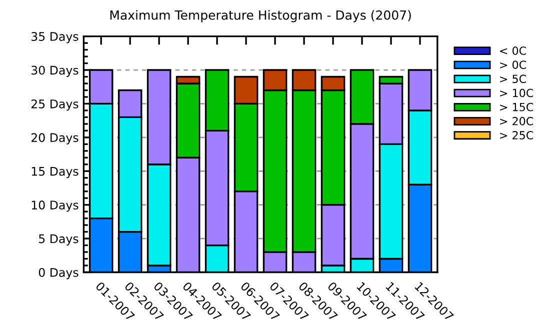 Image resolution: width=540 pixels, height=330 pixels. Describe the element at coordinates (54, 105) in the screenshot. I see `y-tick-label: 25 Days` at that location.